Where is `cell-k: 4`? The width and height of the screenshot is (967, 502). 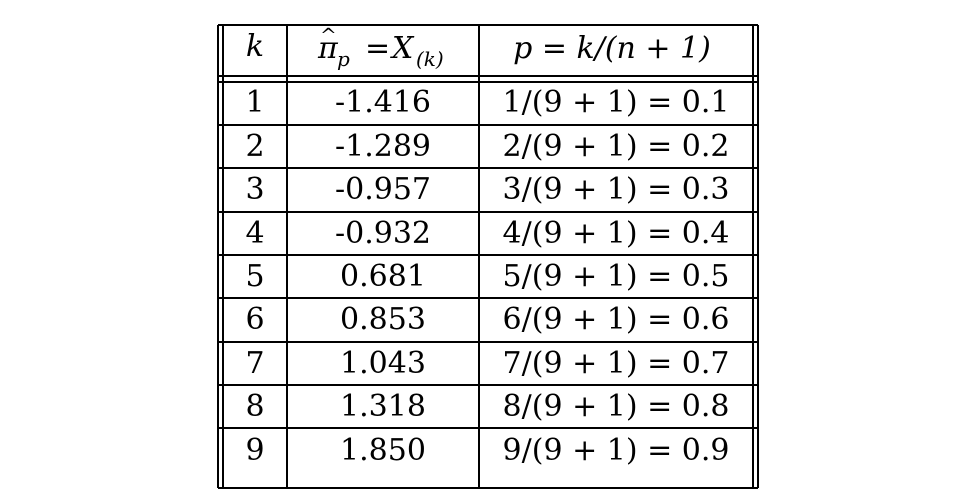 cell-k: 4 is located at coordinates (254, 233).